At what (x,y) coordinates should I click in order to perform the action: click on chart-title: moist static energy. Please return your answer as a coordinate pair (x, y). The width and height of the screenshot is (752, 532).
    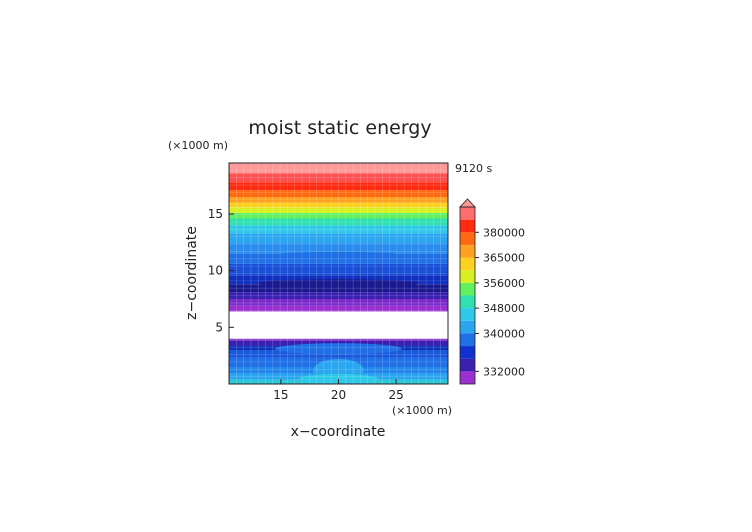
    Looking at the image, I should click on (339, 128).